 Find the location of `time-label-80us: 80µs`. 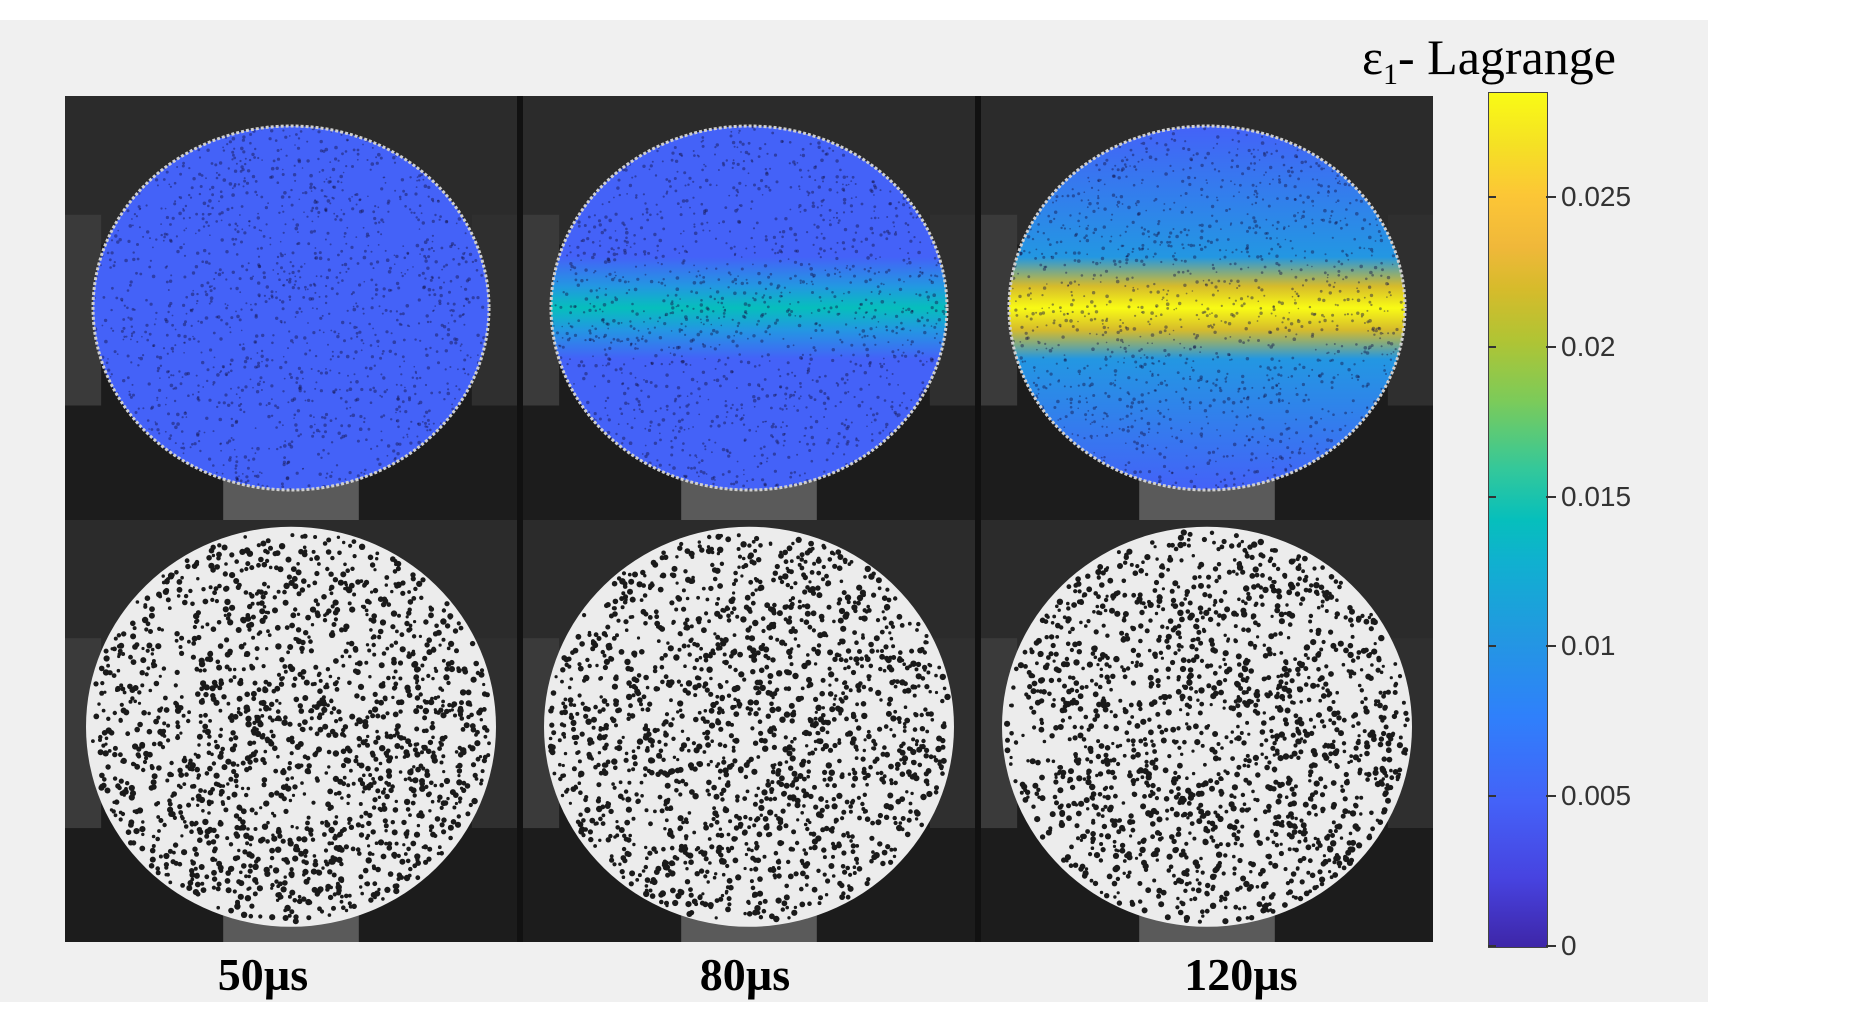

time-label-80us: 80µs is located at coordinates (745, 974).